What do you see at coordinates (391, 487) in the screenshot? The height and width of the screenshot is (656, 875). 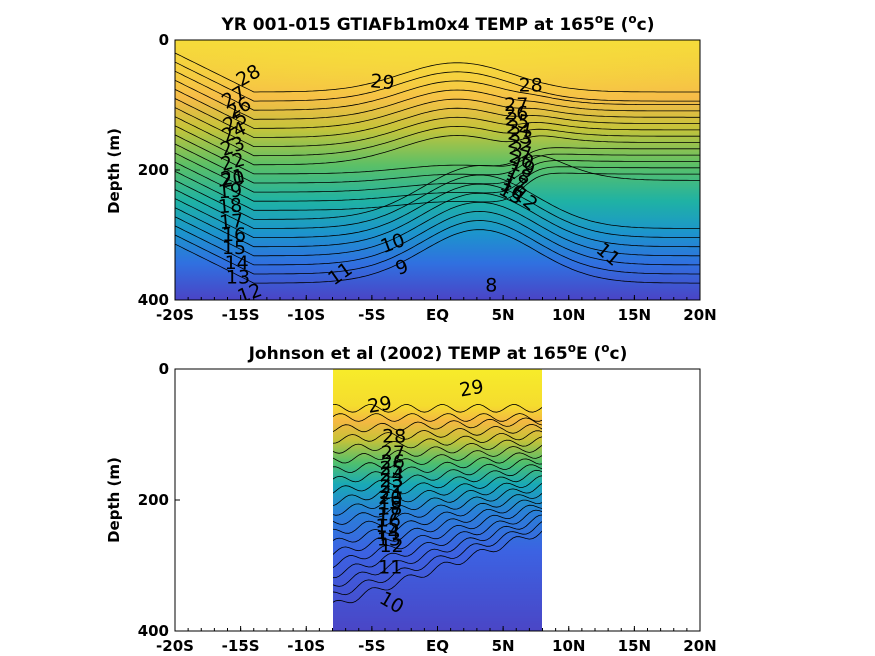 I see `bottom-contour-label: 22` at bounding box center [391, 487].